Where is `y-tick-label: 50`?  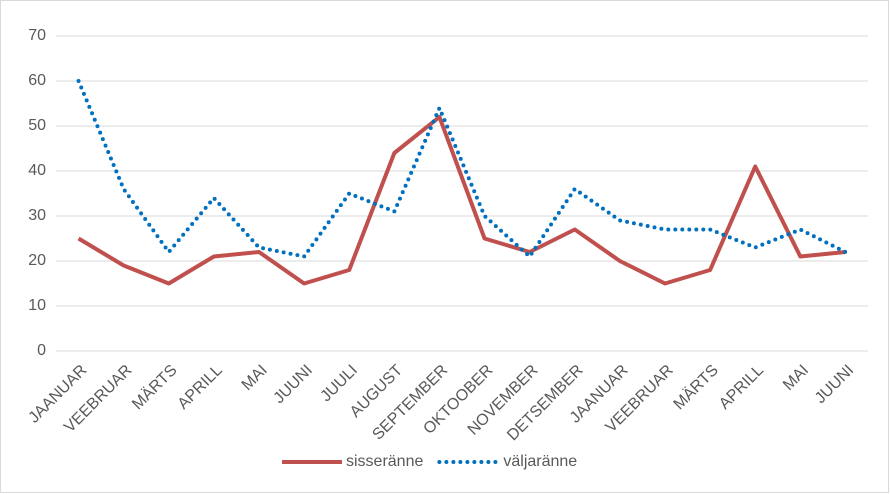 y-tick-label: 50 is located at coordinates (37, 125).